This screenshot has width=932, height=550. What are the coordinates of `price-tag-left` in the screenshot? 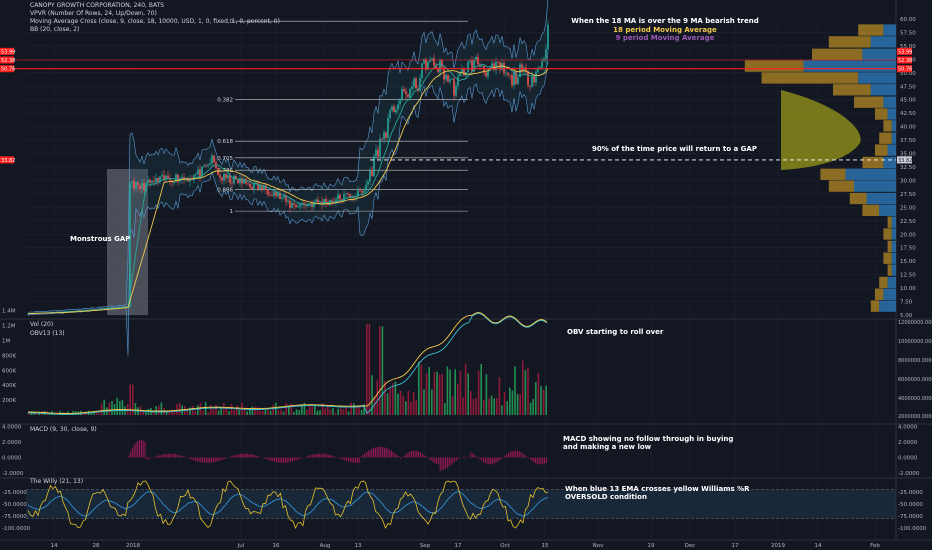 It's located at (7, 69).